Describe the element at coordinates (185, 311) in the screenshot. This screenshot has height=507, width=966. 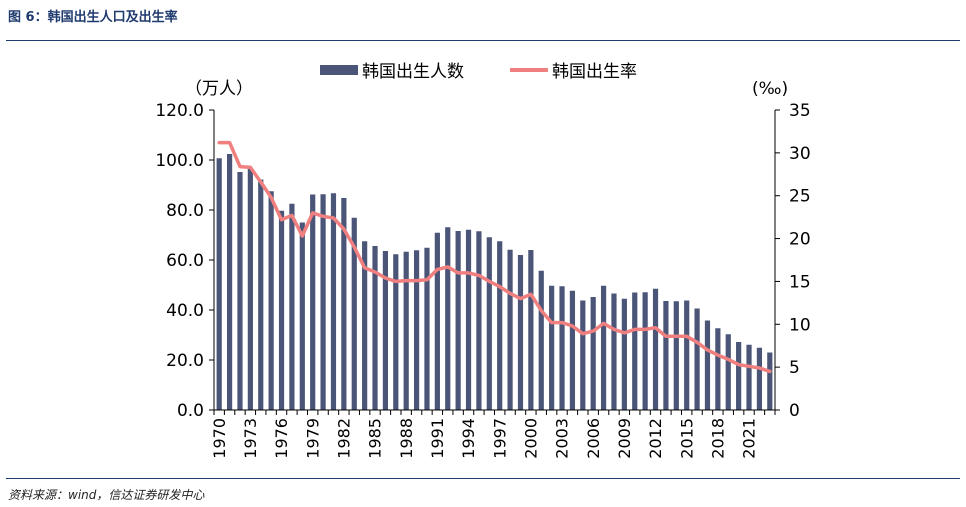
I see `y-left-tick-label: 40.0` at that location.